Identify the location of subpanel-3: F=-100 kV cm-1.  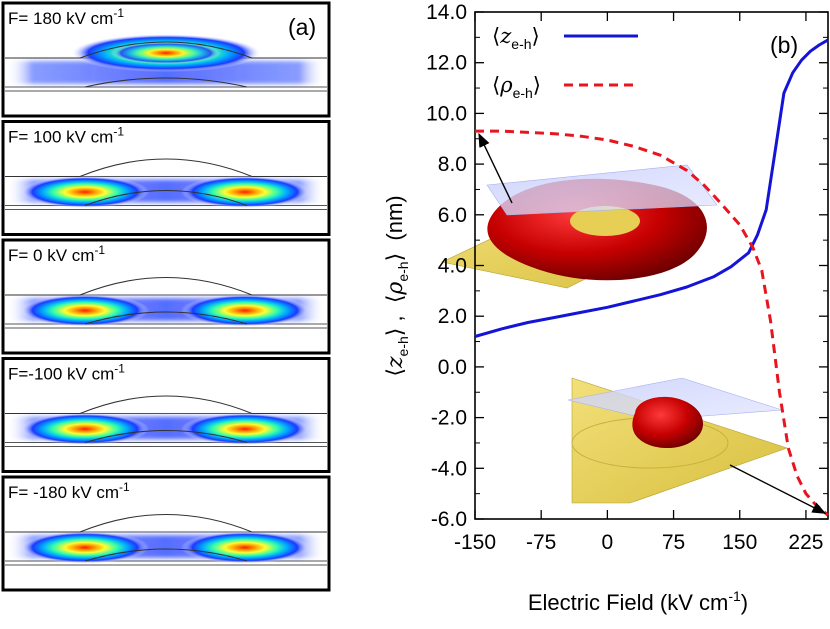
(166, 415).